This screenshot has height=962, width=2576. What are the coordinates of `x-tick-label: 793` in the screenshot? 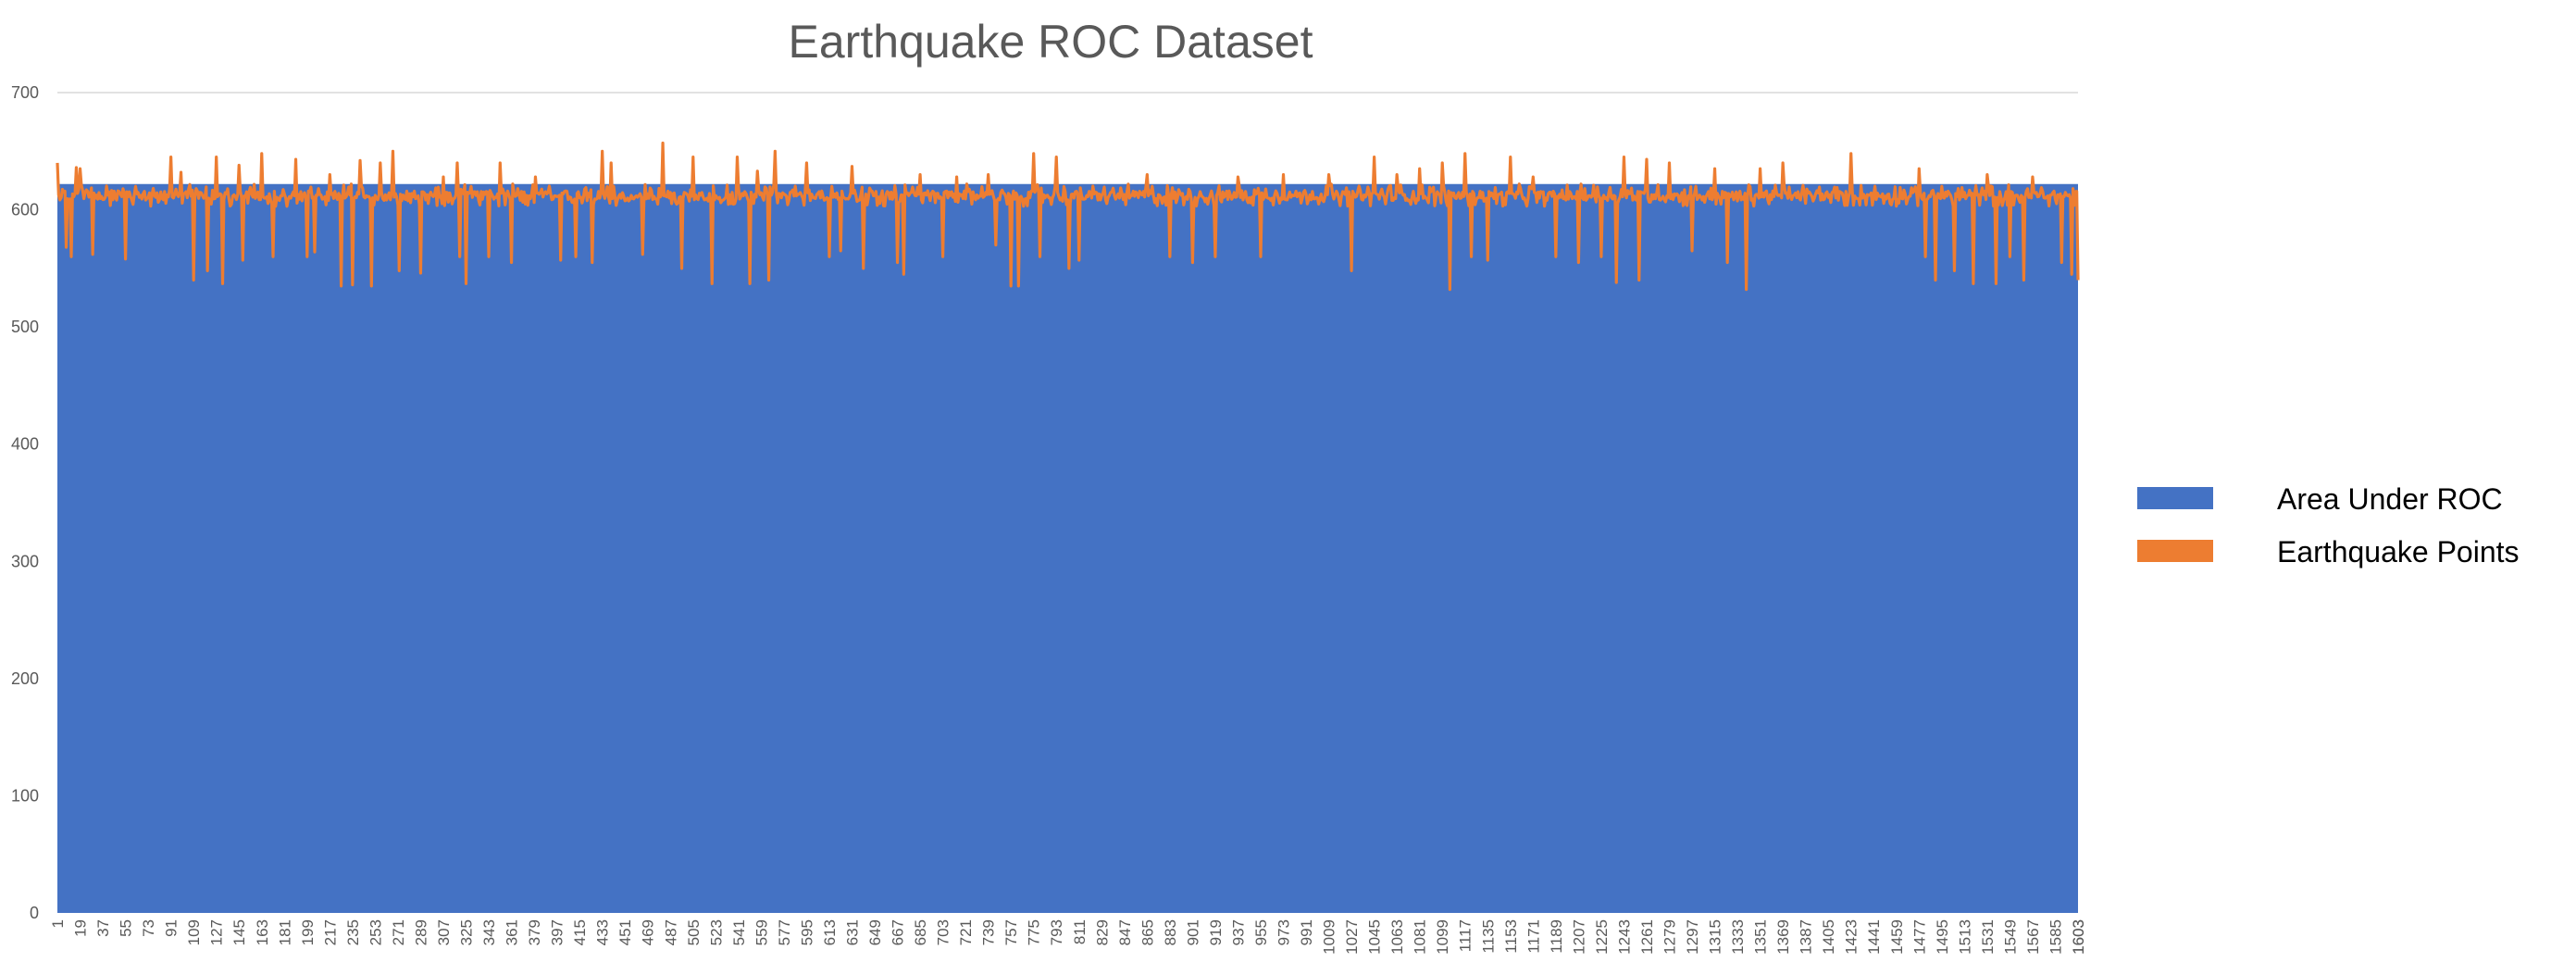 It's located at (1056, 932).